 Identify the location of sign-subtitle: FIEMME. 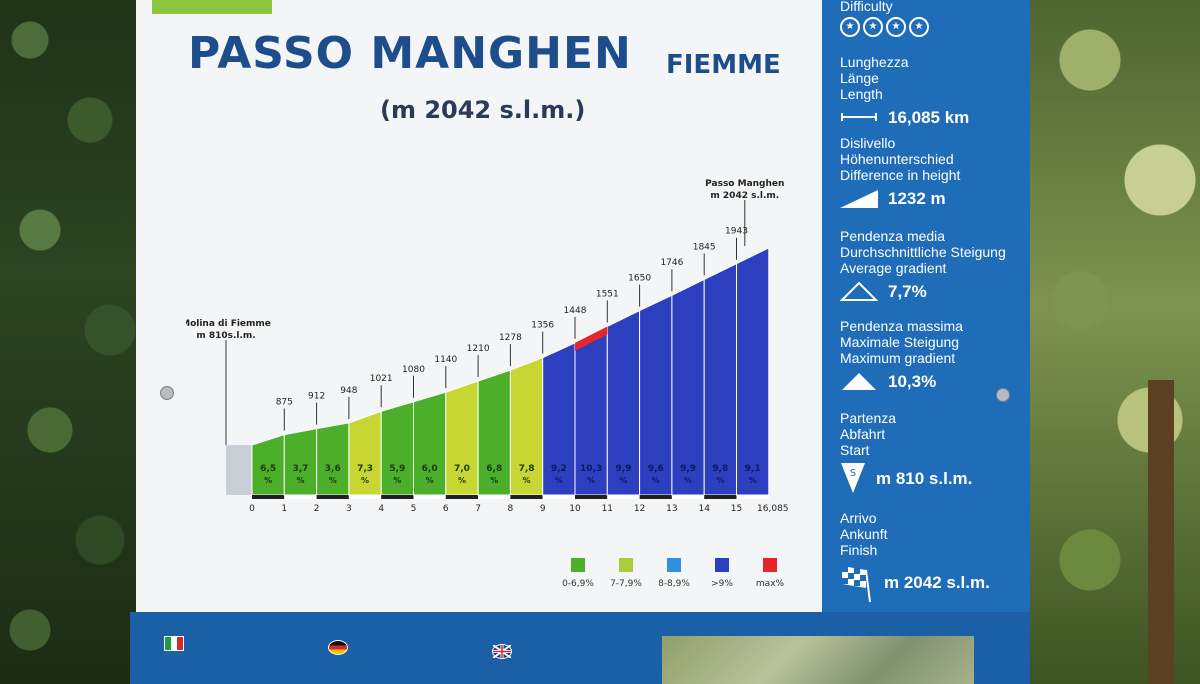
(723, 65).